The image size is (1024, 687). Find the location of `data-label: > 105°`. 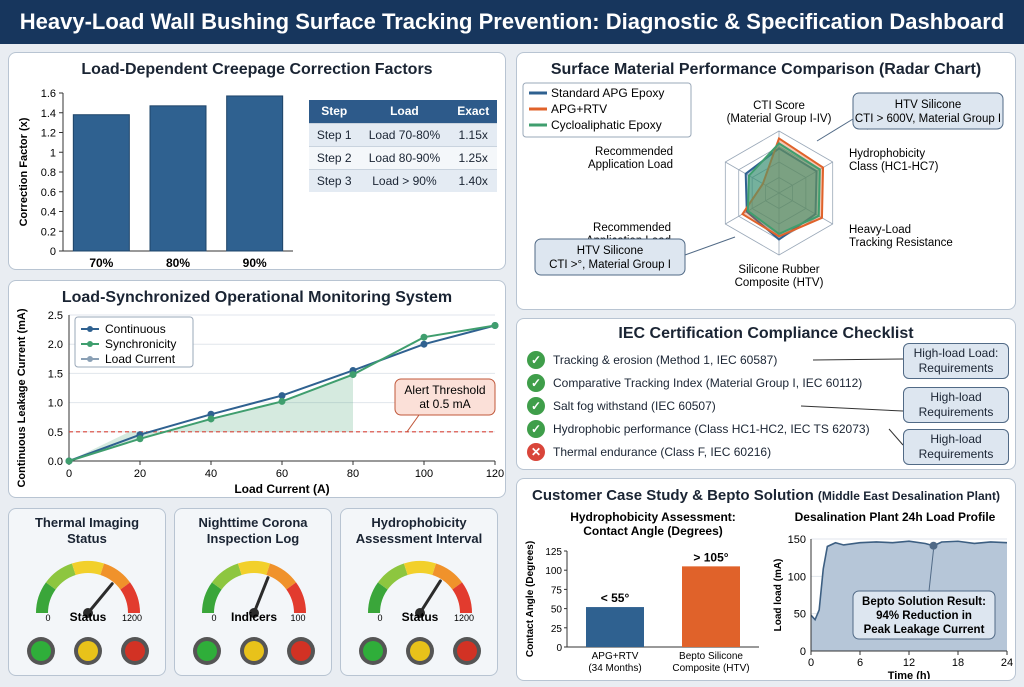

data-label: > 105° is located at coordinates (710, 557).